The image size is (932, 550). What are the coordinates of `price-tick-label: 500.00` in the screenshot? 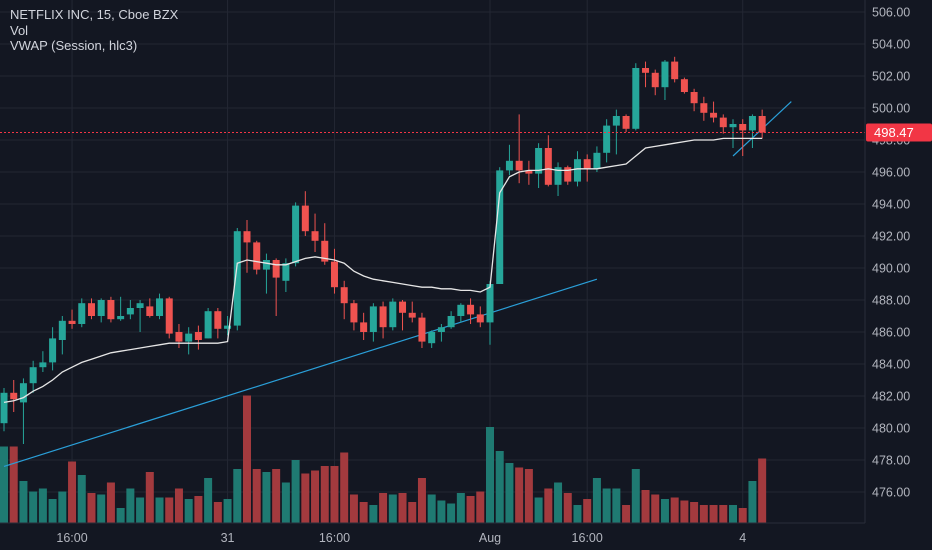 It's located at (891, 109).